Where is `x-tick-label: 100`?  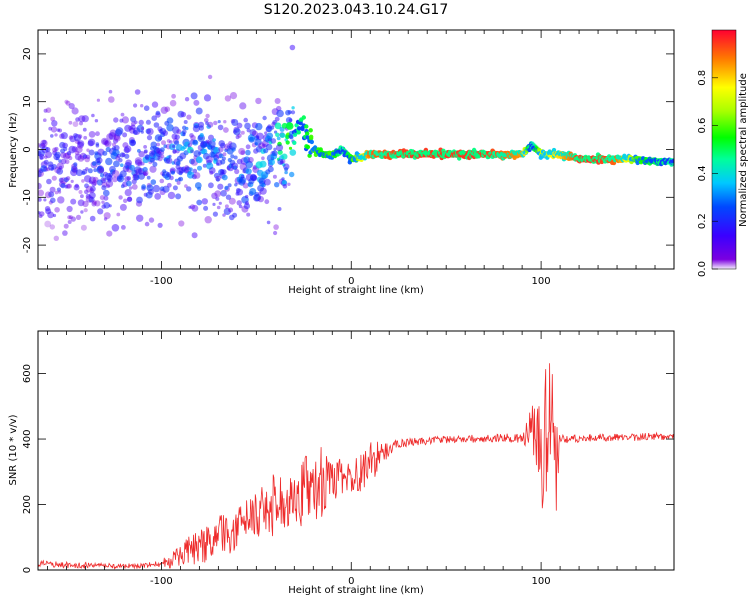 x-tick-label: 100 is located at coordinates (541, 281).